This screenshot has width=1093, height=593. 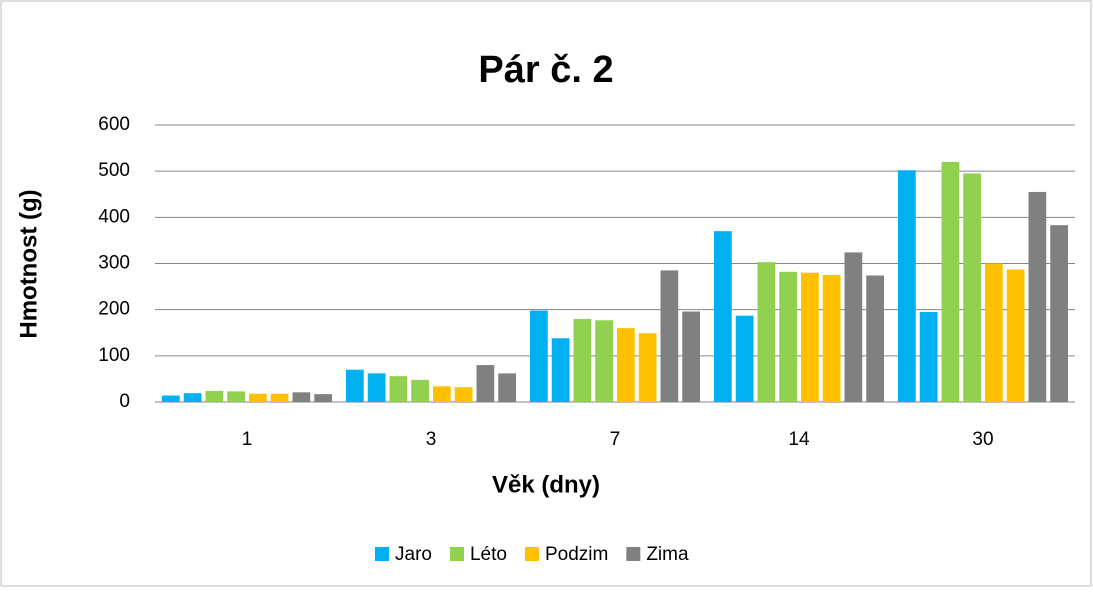 I want to click on x-tick-label: 14, so click(x=799, y=439).